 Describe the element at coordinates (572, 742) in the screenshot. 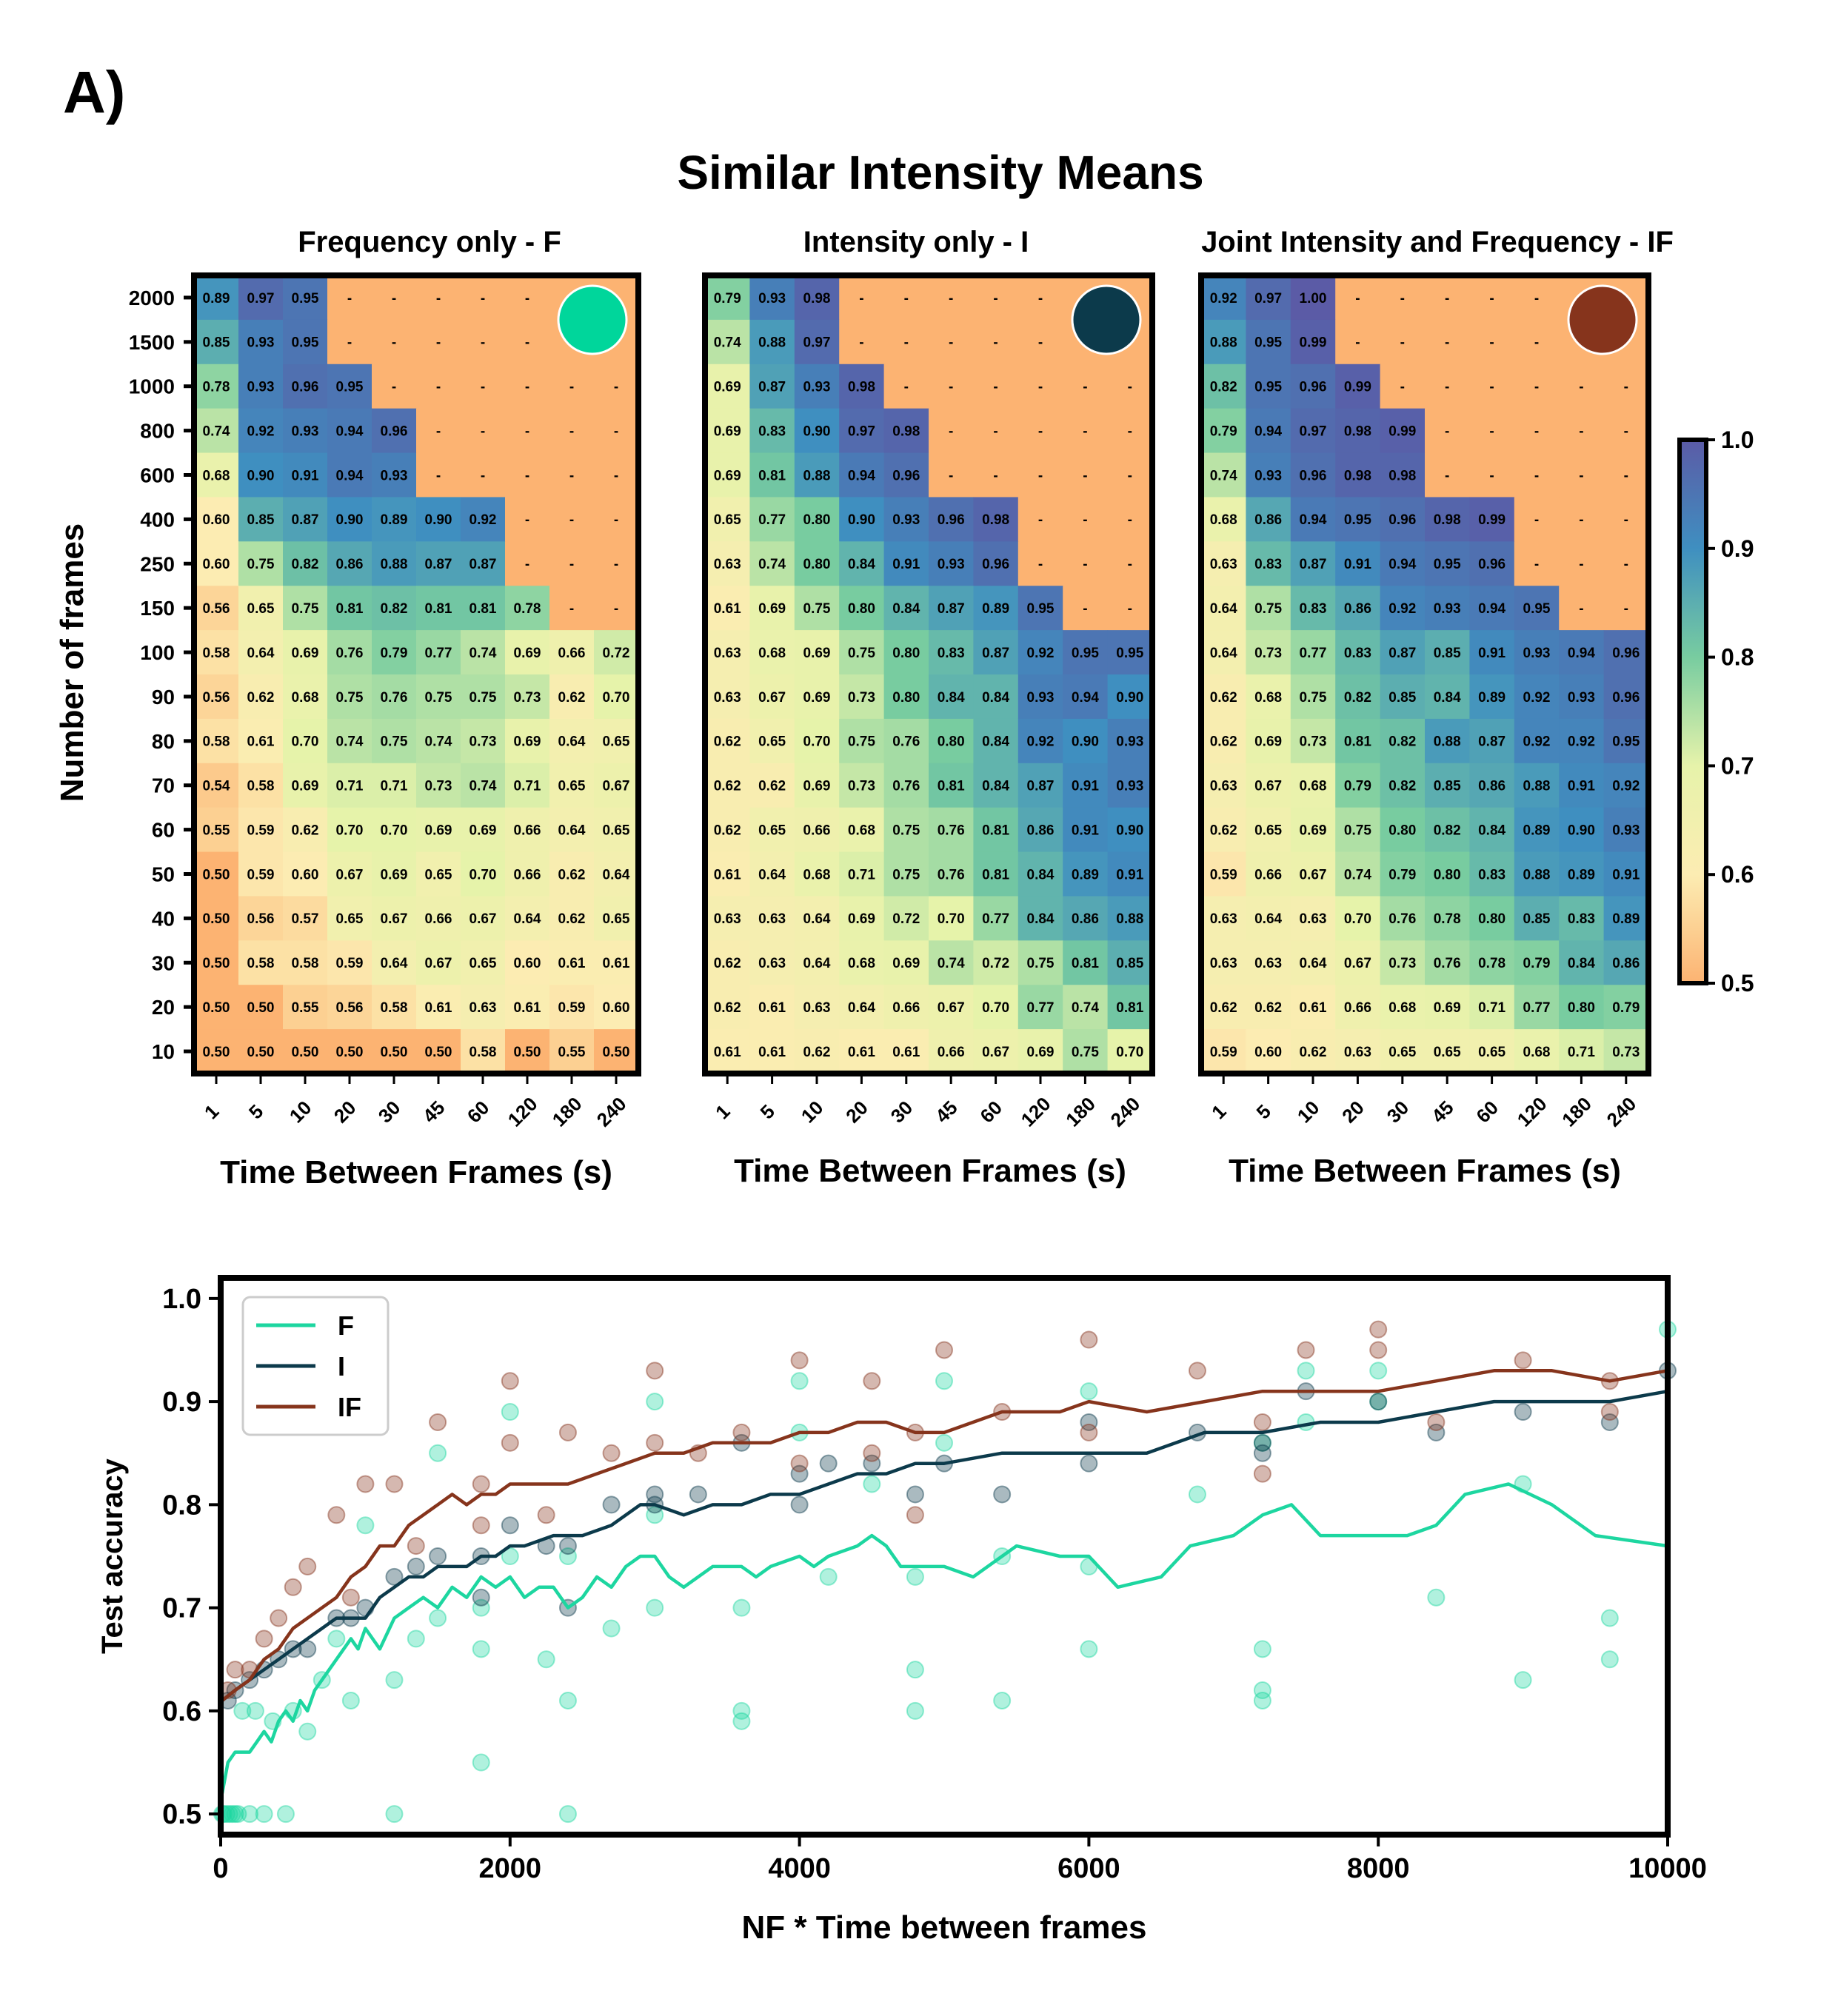

I see `cell-value-label: 0.64` at that location.